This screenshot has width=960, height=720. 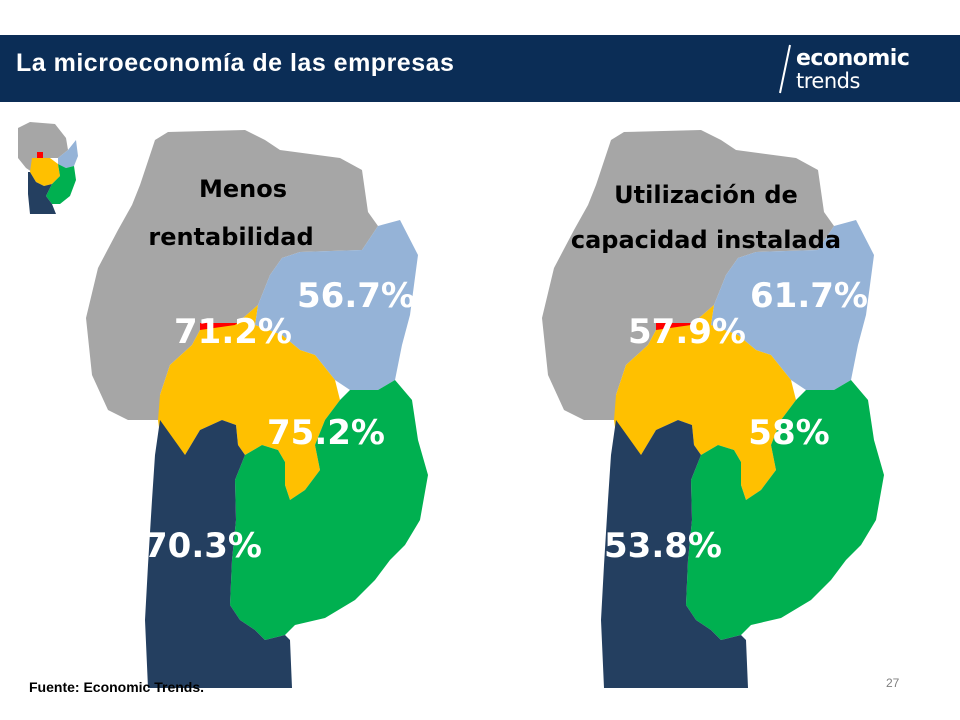 I want to click on value-capital: 71.2%, so click(x=233, y=332).